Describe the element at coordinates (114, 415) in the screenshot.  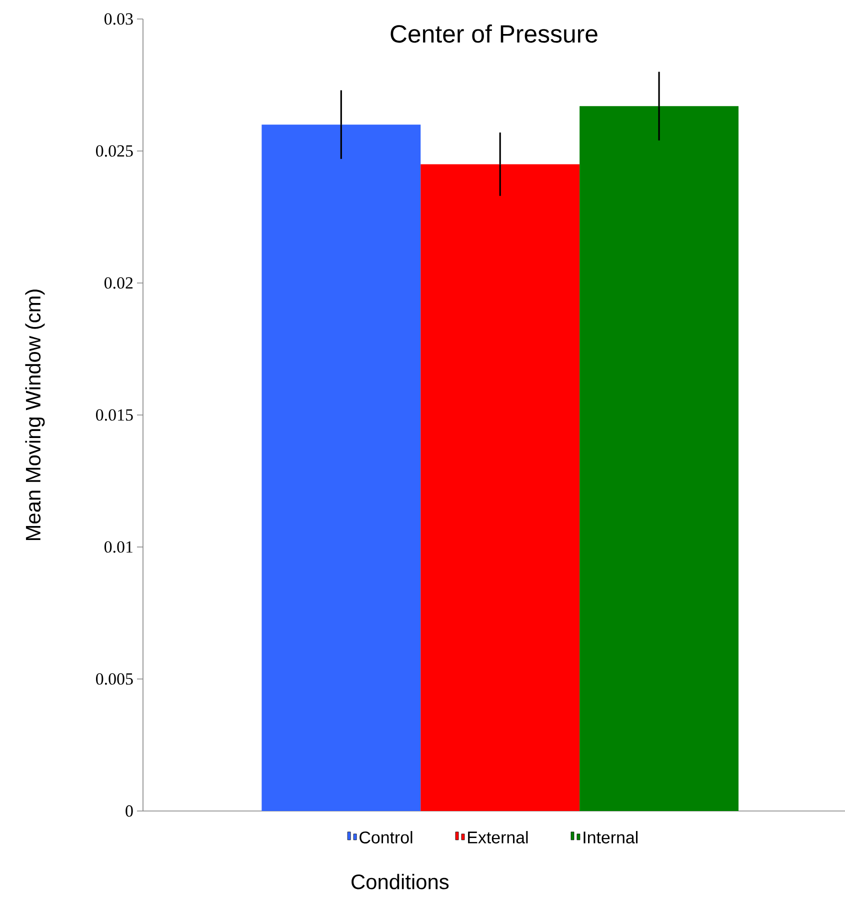
I see `y-tick-label: 0.015` at that location.